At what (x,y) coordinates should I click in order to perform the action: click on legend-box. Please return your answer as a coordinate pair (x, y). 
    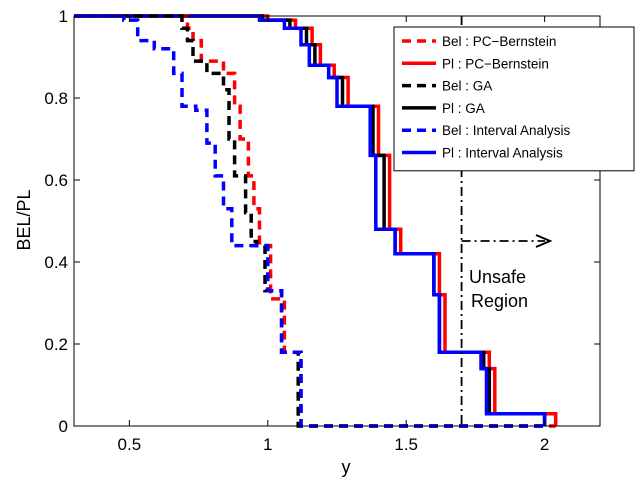
    Looking at the image, I should click on (514, 99).